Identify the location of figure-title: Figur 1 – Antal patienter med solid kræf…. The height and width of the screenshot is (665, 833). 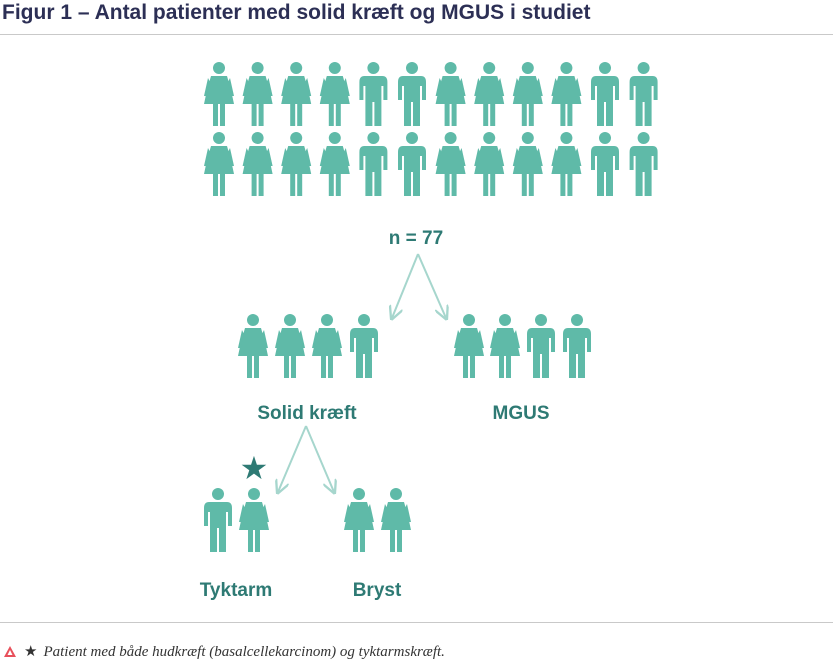
(296, 12).